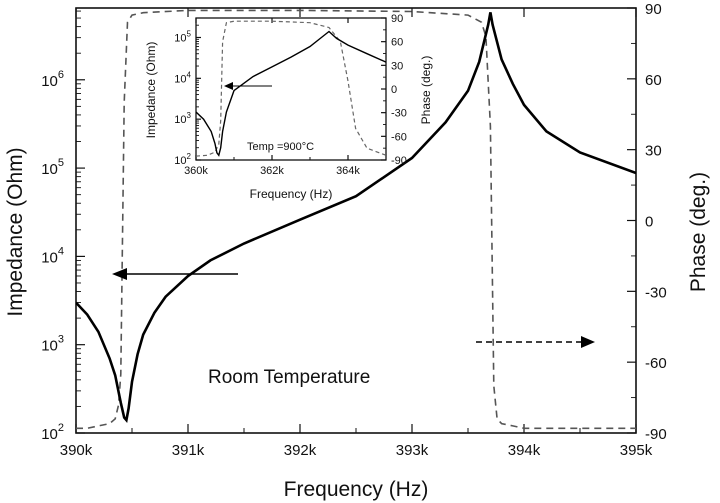  Describe the element at coordinates (636, 450) in the screenshot. I see `x-tick-label: 395k` at that location.